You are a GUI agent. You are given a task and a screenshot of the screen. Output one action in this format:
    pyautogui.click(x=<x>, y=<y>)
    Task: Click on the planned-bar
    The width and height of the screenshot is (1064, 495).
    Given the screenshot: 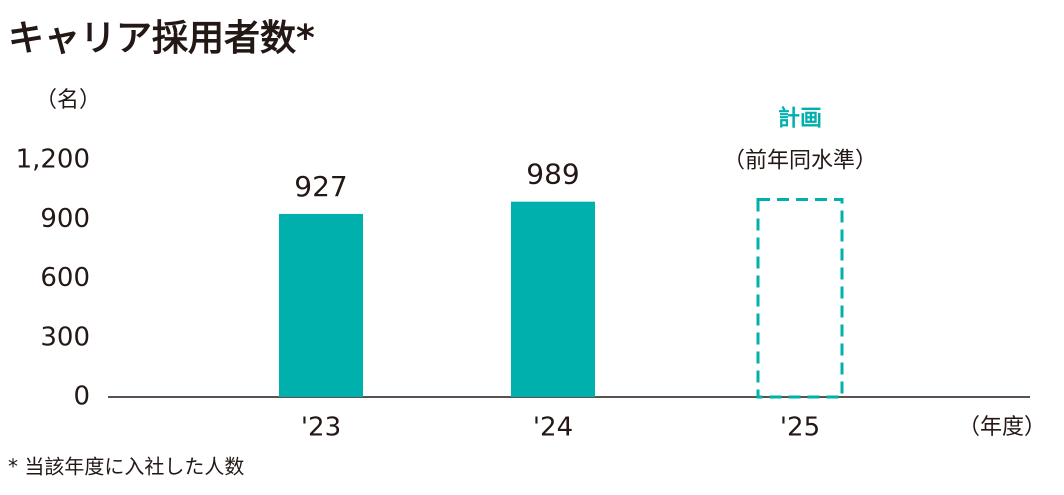 What is the action you would take?
    pyautogui.click(x=800, y=298)
    